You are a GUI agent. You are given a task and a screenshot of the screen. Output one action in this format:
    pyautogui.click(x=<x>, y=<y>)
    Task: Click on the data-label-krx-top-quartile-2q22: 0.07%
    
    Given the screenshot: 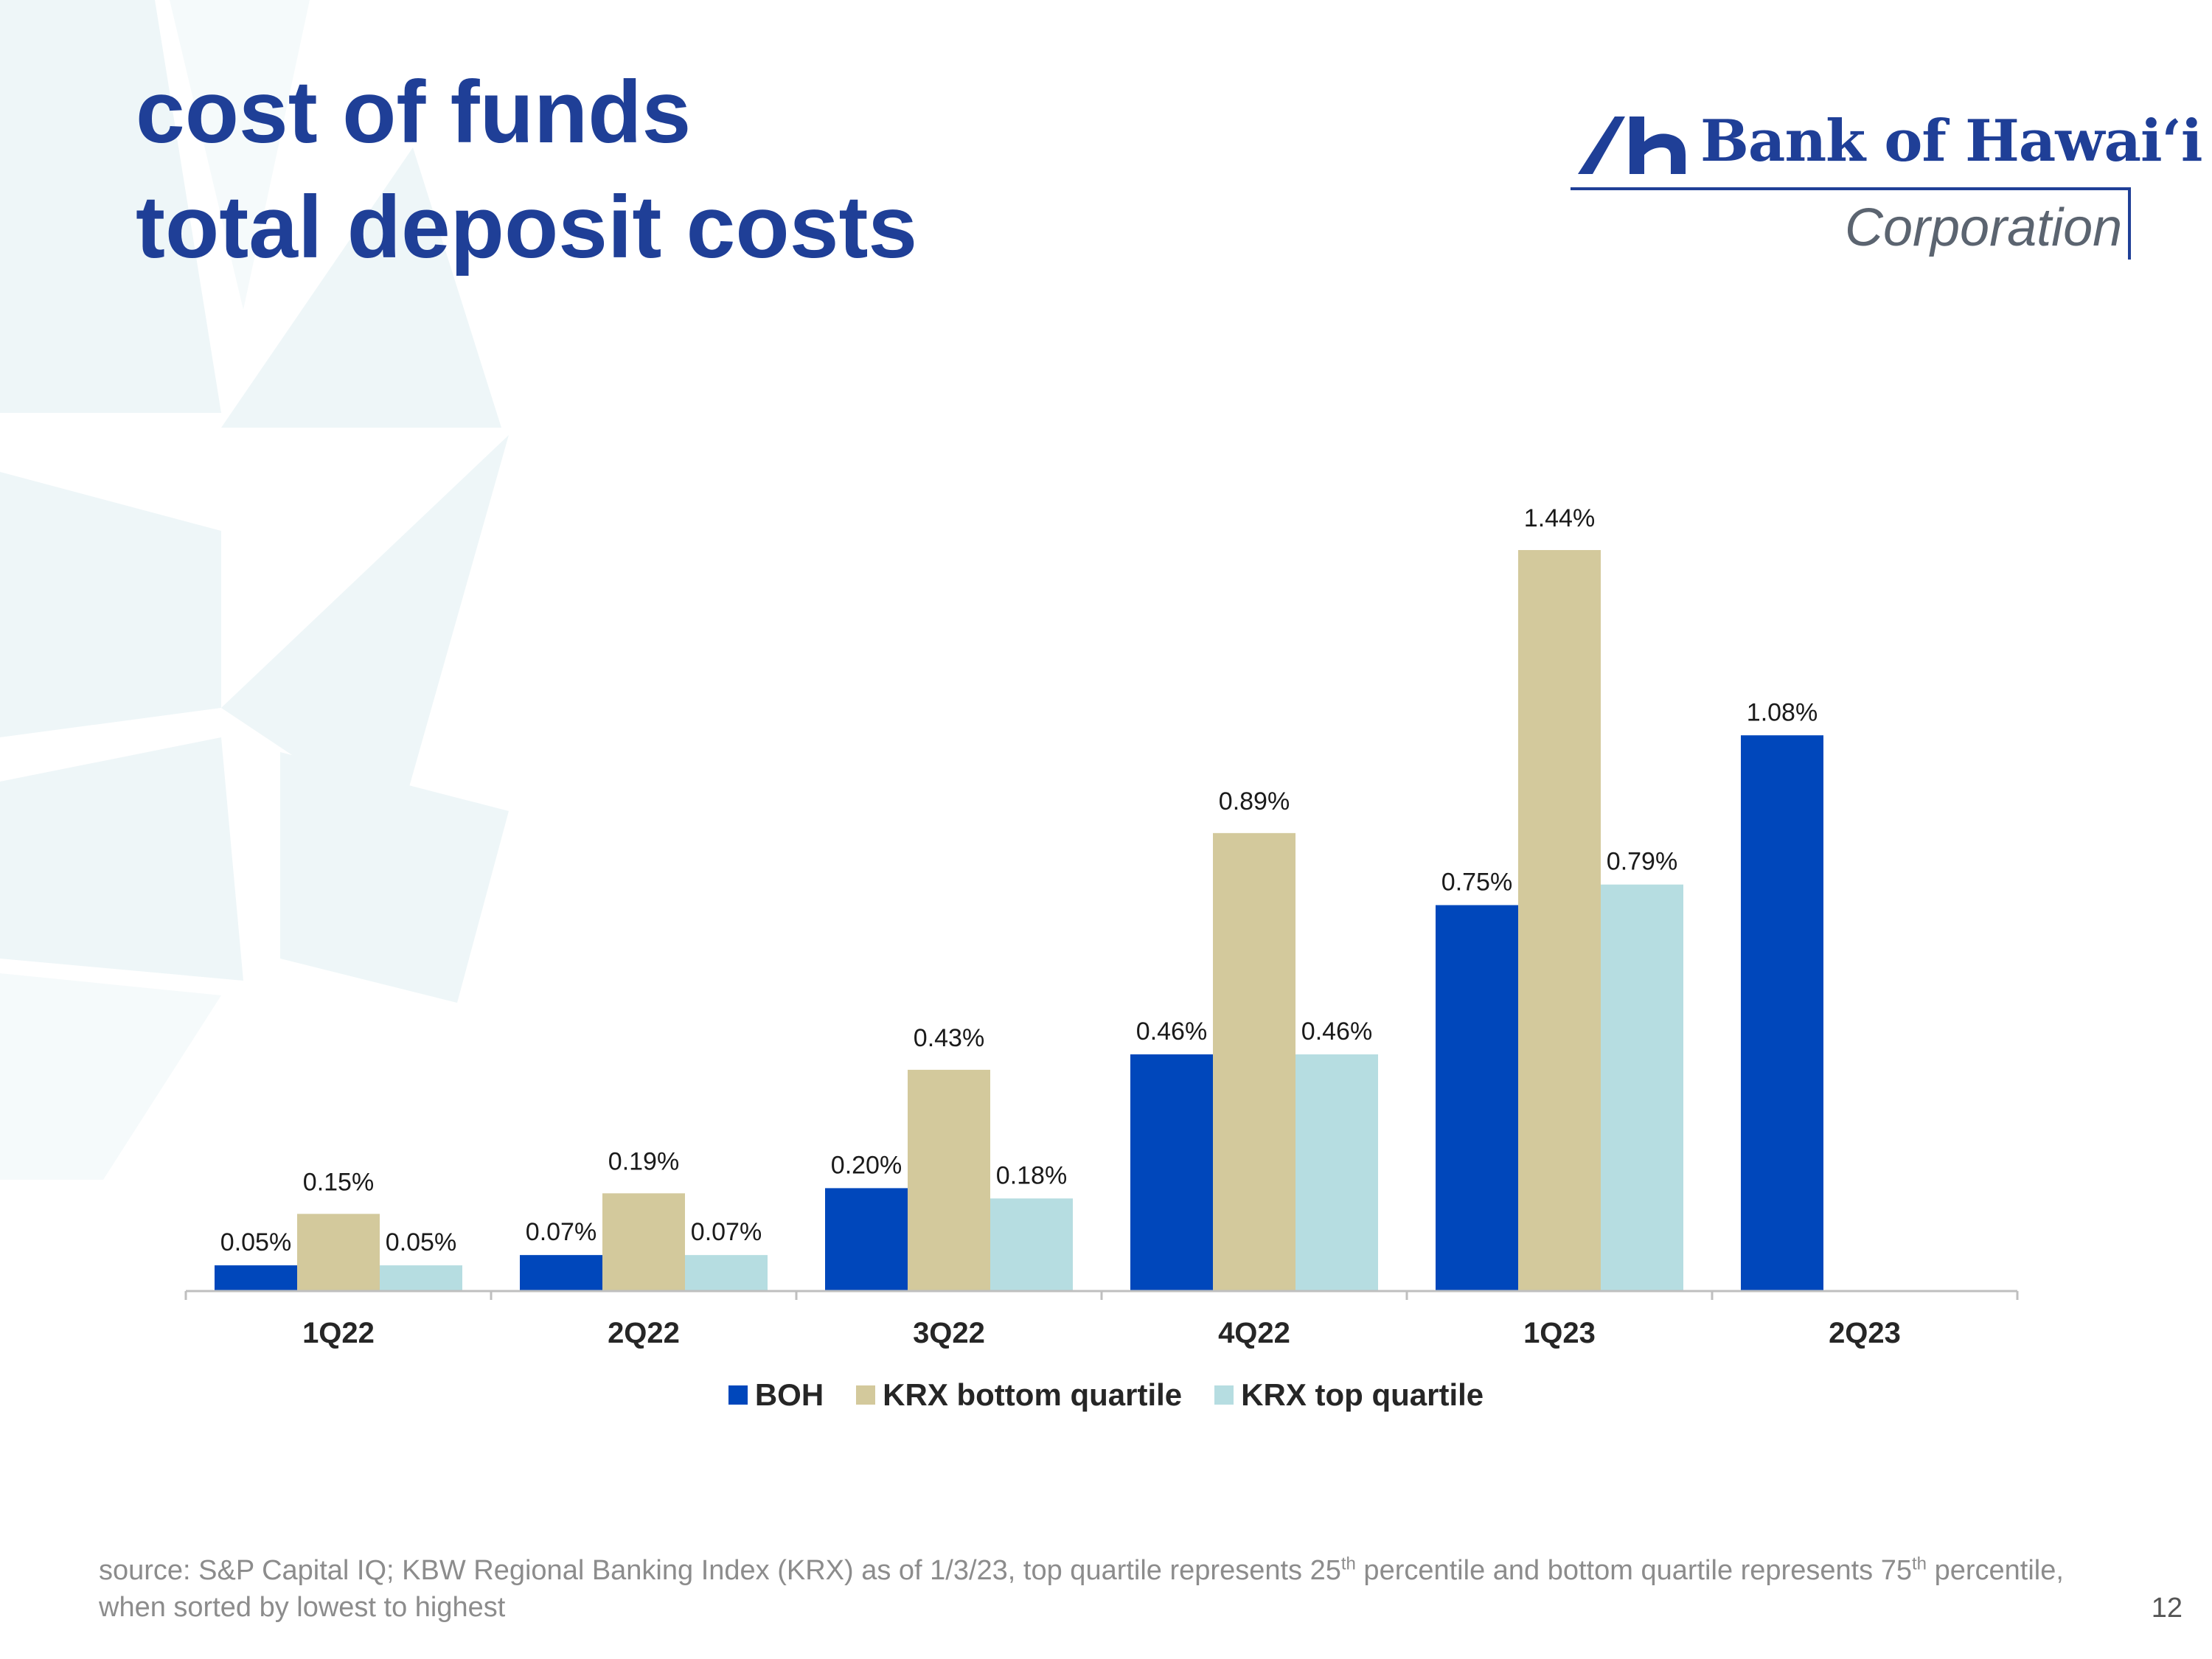 What is the action you would take?
    pyautogui.click(x=726, y=1232)
    